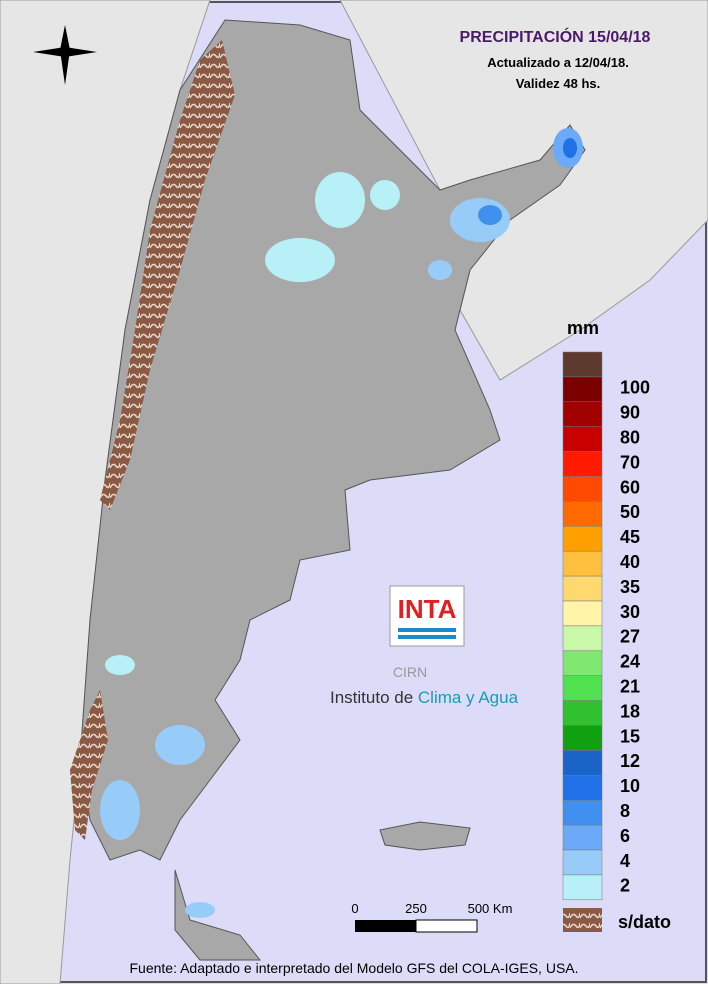  I want to click on legend-label: 18, so click(630, 711).